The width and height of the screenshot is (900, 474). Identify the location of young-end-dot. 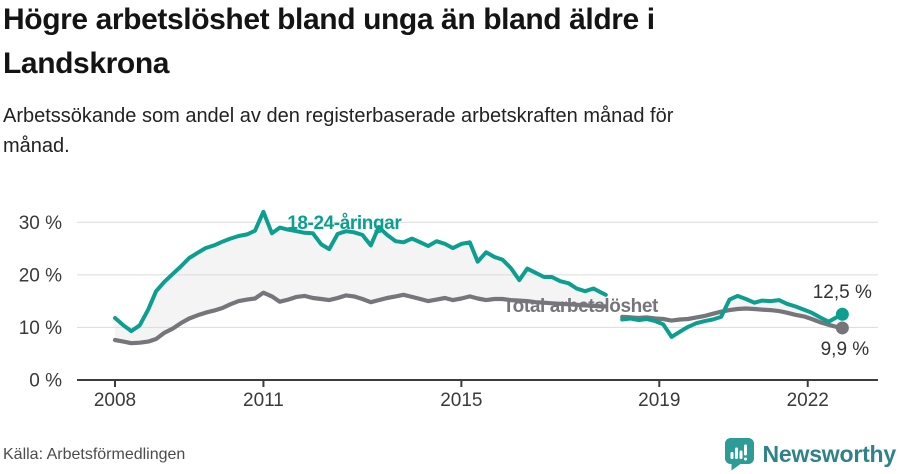
(842, 314).